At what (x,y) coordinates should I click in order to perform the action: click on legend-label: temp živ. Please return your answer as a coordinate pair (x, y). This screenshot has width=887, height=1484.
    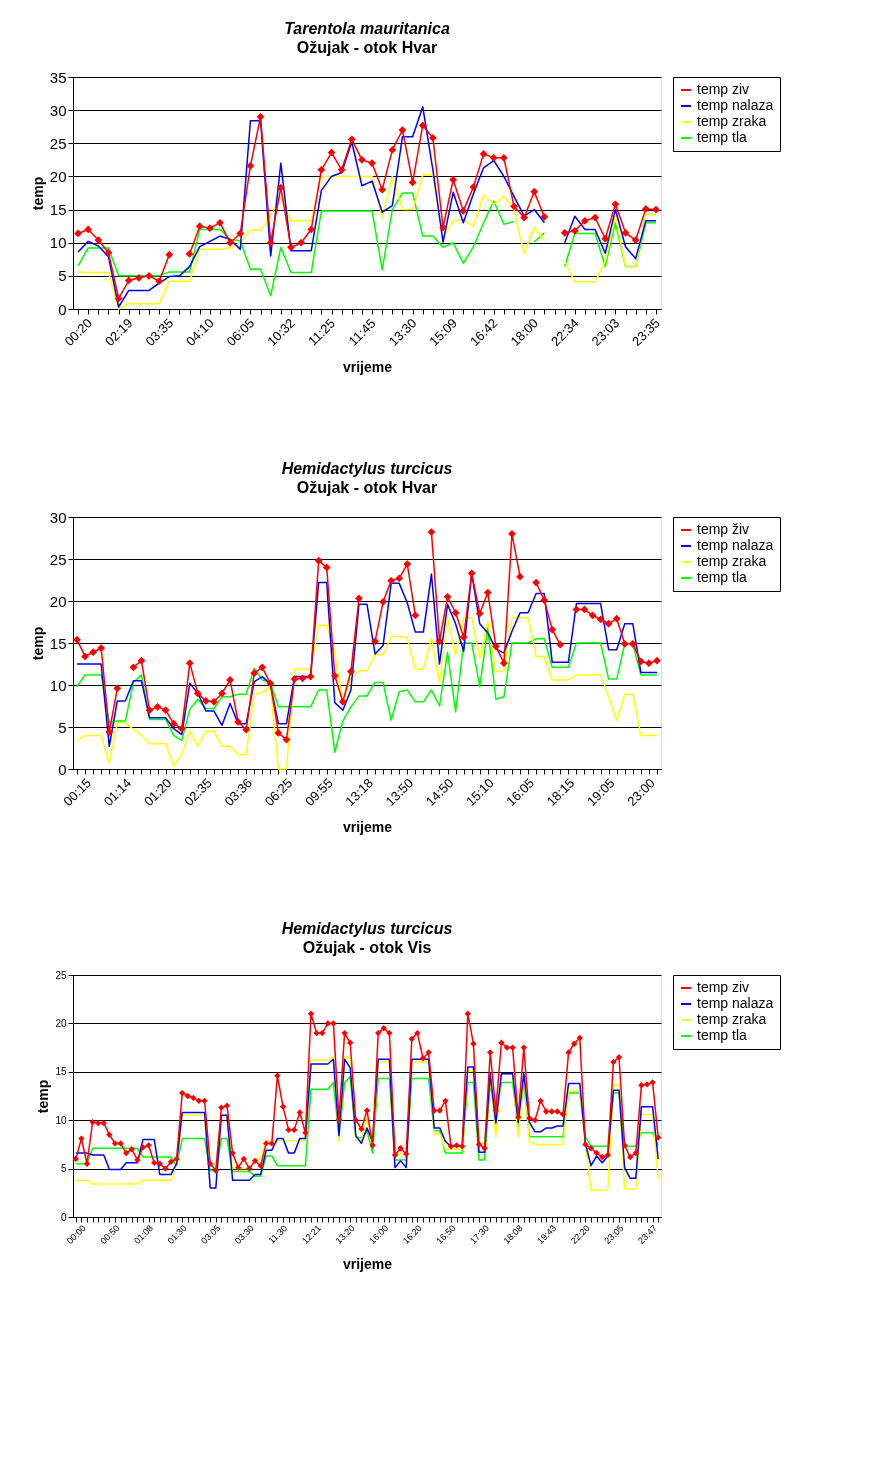
    Looking at the image, I should click on (723, 529).